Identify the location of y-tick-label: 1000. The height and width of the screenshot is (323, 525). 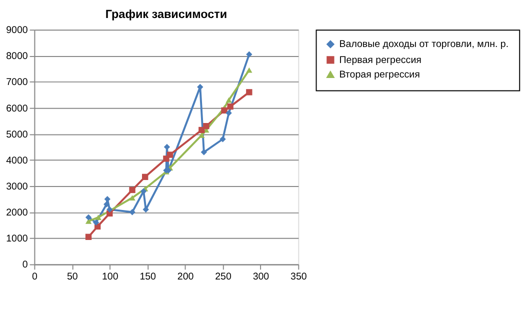
(17, 239).